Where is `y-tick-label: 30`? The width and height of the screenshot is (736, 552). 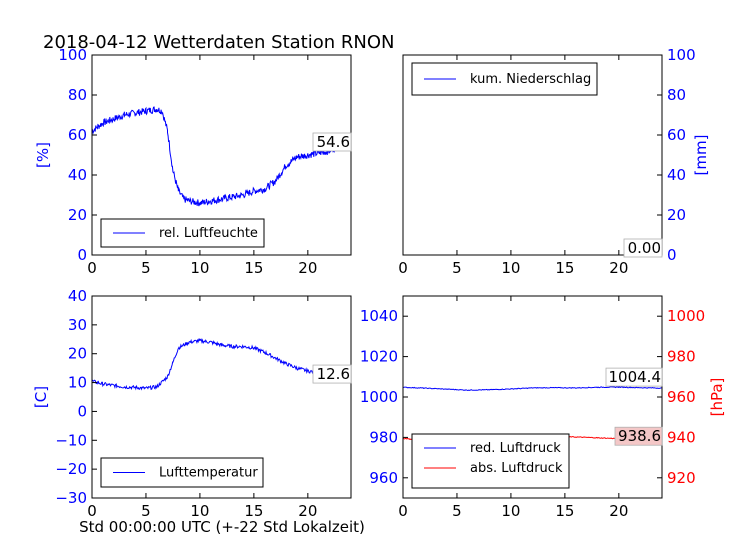
y-tick-label: 30 is located at coordinates (77, 325).